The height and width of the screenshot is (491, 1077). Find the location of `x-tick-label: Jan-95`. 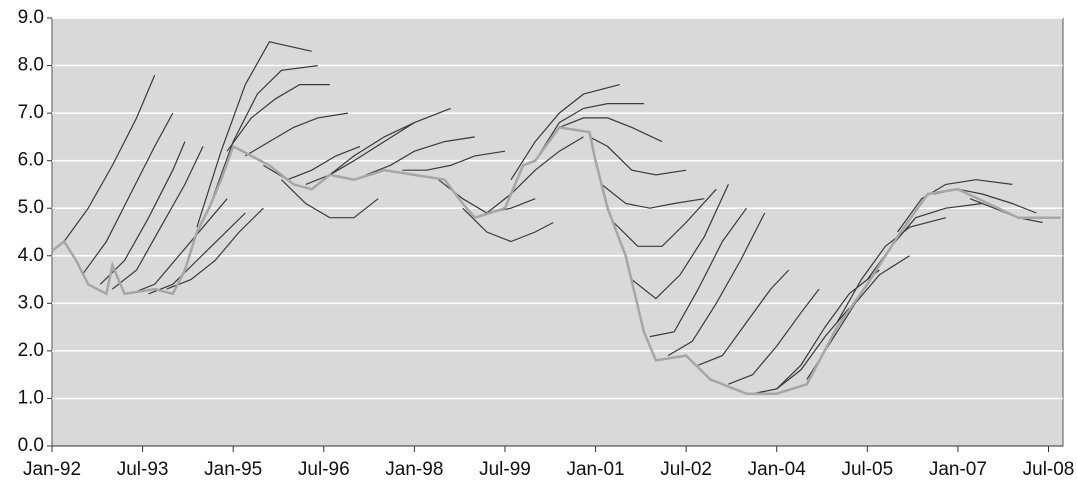

x-tick-label: Jan-95 is located at coordinates (233, 469).